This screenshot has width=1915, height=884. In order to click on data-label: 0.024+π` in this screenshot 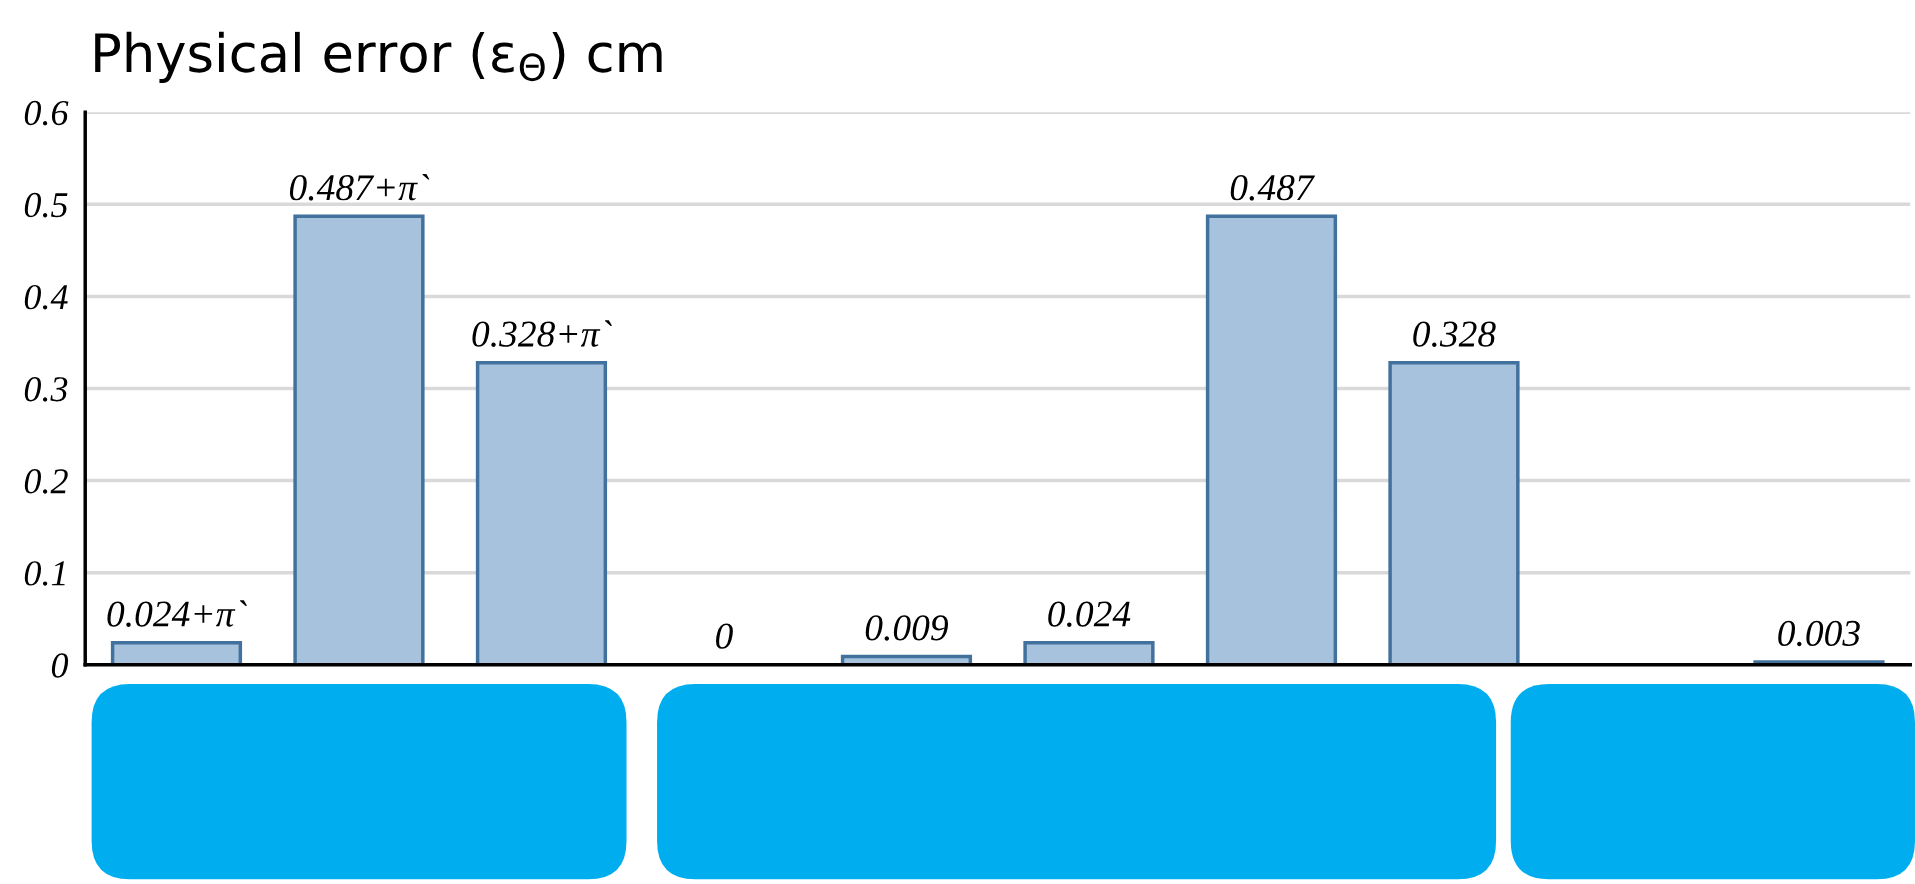, I will do `click(177, 613)`.